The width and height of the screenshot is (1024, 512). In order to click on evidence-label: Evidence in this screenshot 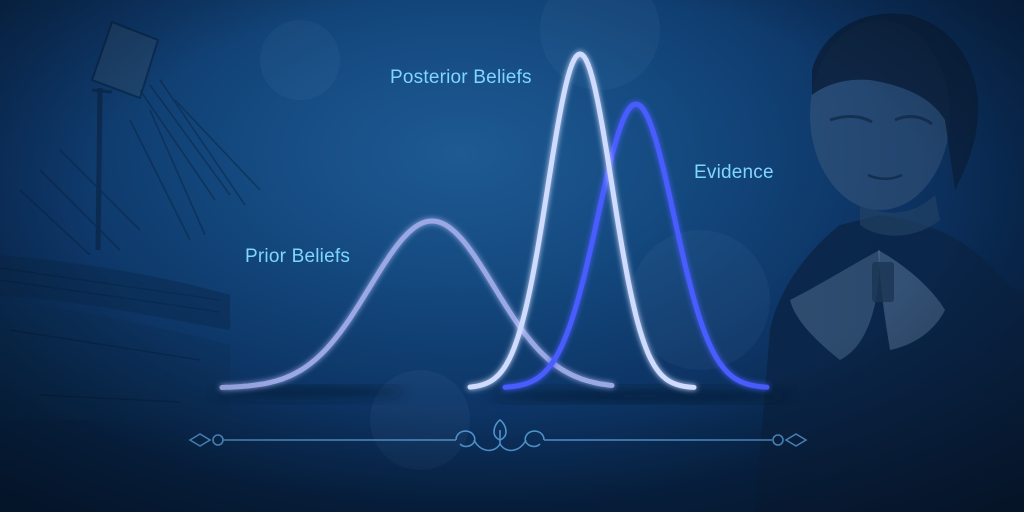, I will do `click(734, 172)`.